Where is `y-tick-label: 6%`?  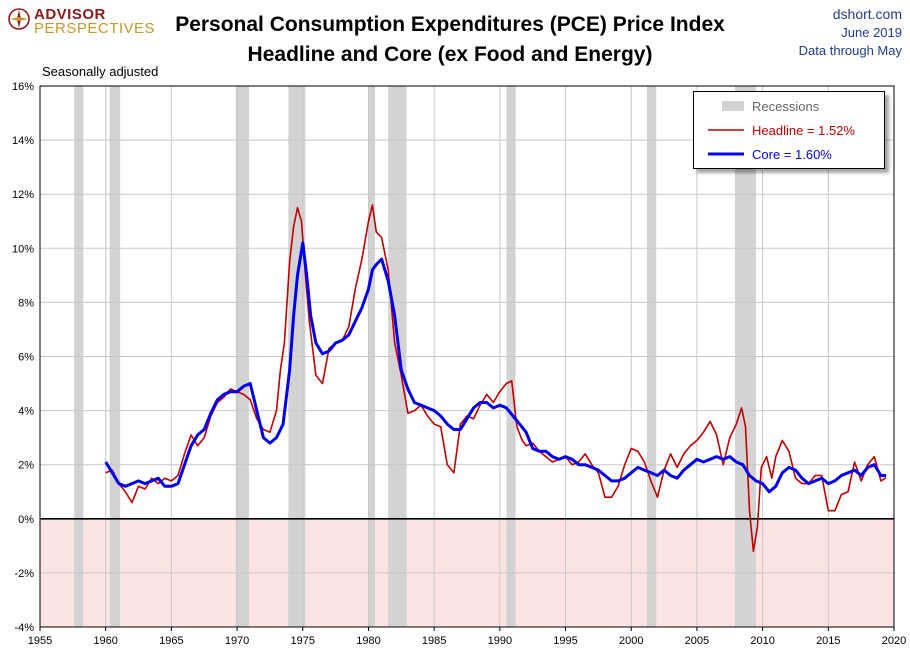
y-tick-label: 6% is located at coordinates (26, 358).